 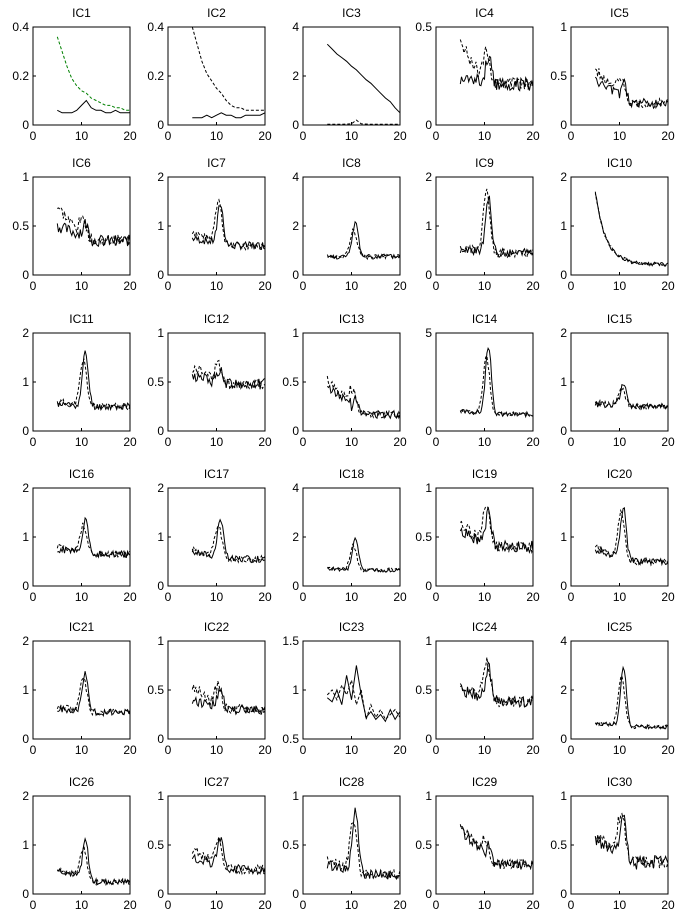 What do you see at coordinates (484, 13) in the screenshot?
I see `panel-title: IC4` at bounding box center [484, 13].